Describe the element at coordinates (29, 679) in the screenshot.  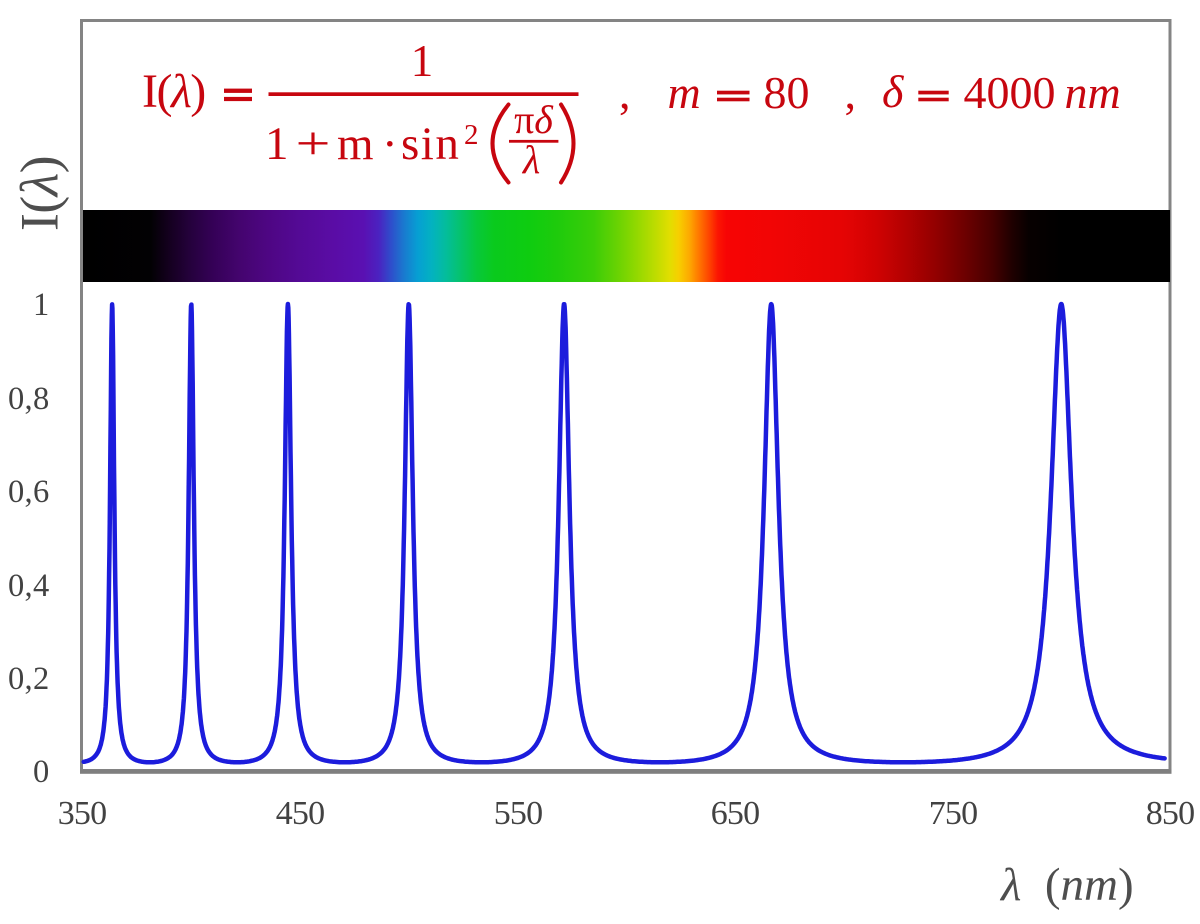
I see `svg-text: 0,2` at that location.